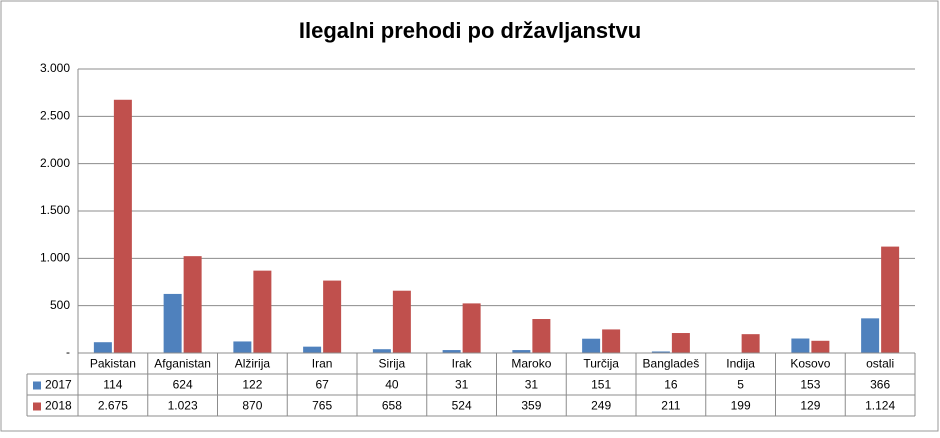 The image size is (940, 438). Describe the element at coordinates (810, 364) in the screenshot. I see `x-tick-label: Kosovo` at that location.